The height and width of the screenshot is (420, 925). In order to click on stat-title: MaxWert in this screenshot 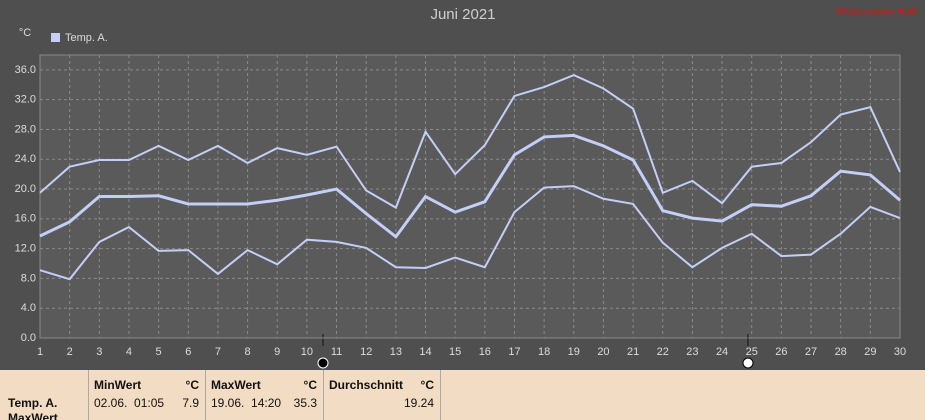, I will do `click(236, 385)`.